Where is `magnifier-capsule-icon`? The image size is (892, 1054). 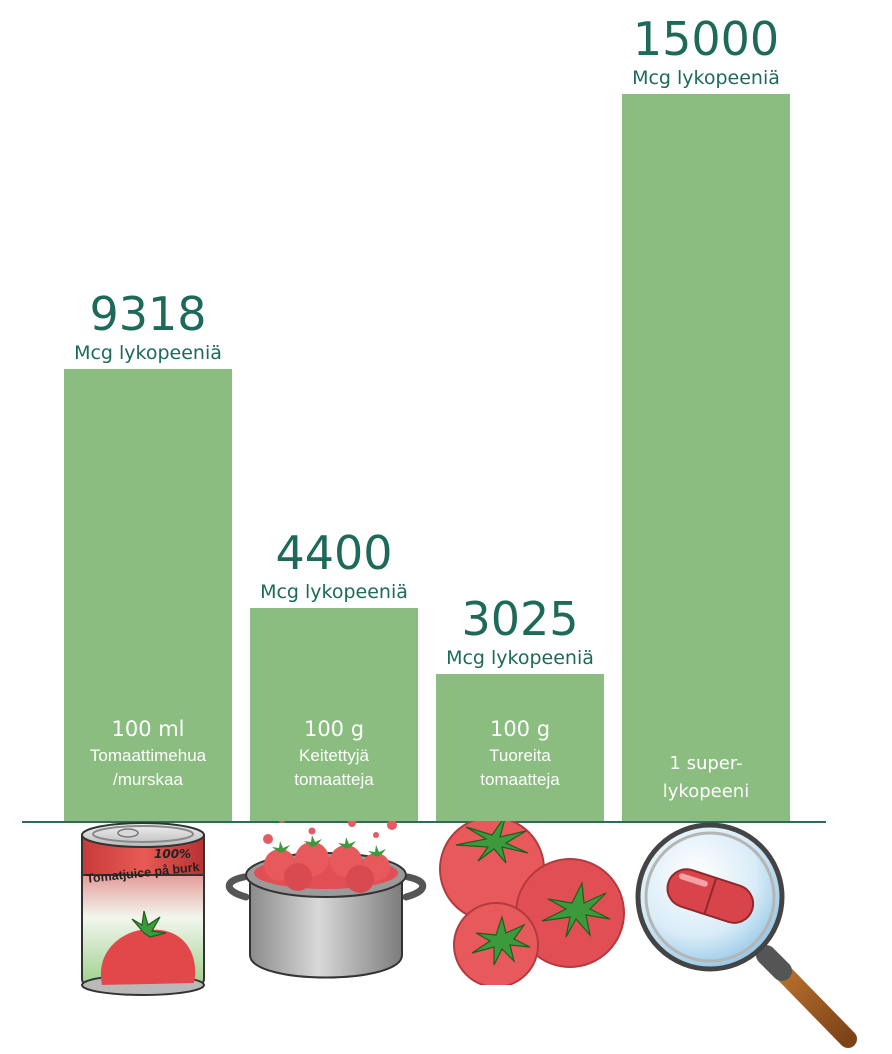 magnifier-capsule-icon is located at coordinates (752, 933).